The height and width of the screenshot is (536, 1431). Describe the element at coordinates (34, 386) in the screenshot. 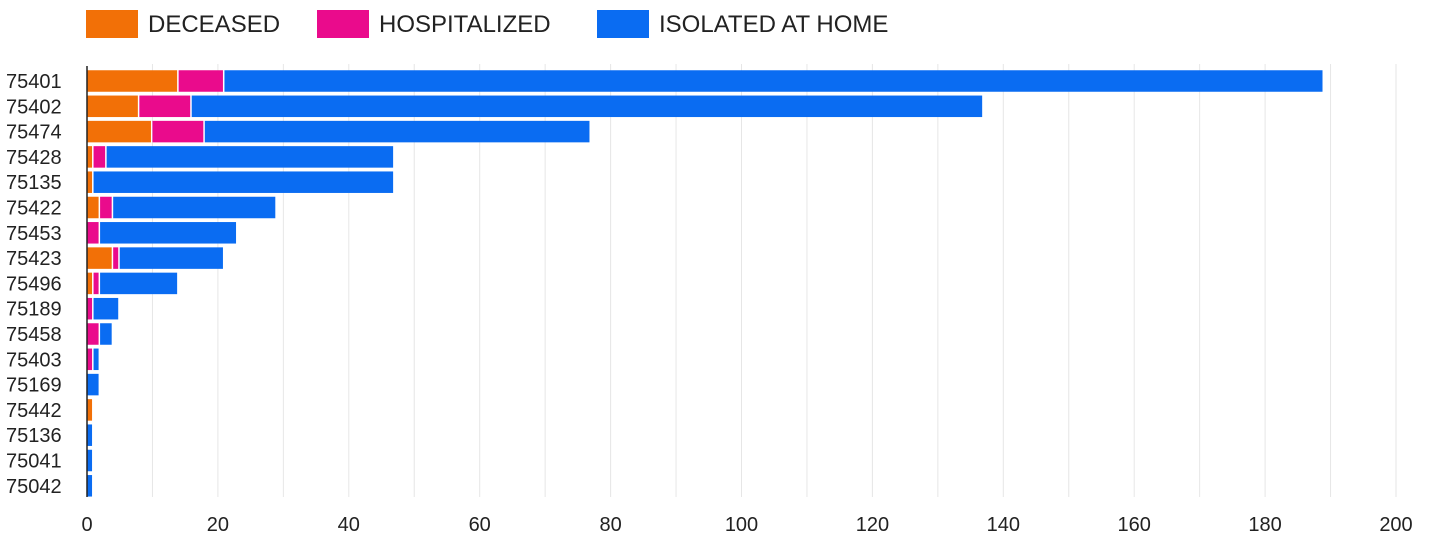

I see `category-label: 75169` at that location.